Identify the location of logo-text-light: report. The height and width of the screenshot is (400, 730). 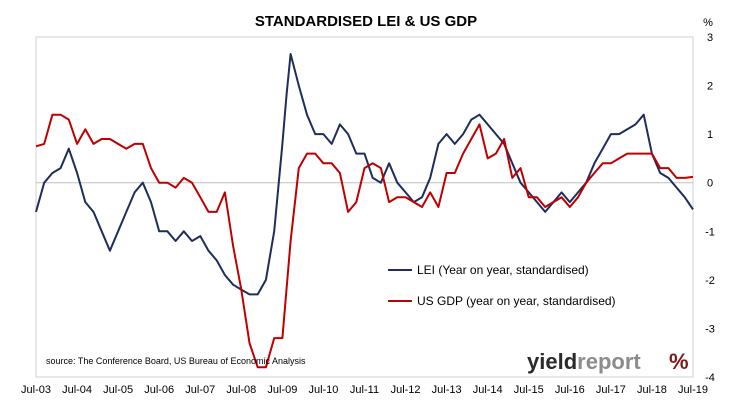
(609, 361).